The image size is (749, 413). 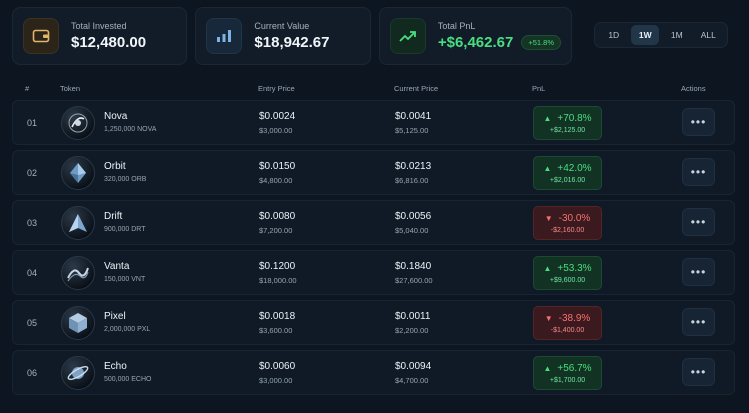 What do you see at coordinates (78, 373) in the screenshot?
I see `planet-icon` at bounding box center [78, 373].